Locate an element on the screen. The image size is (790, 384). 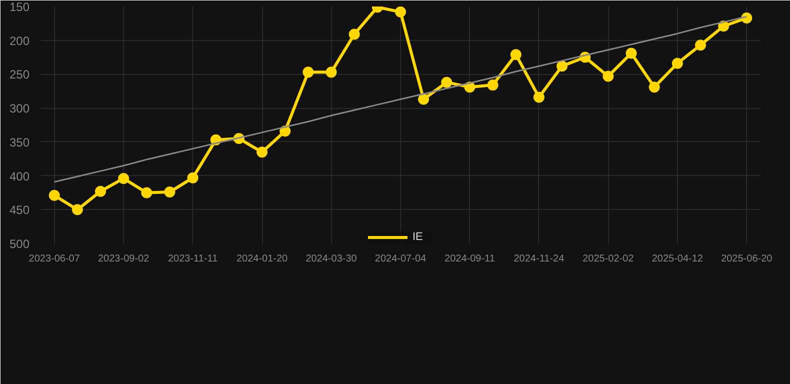
y-tick-label: 400 is located at coordinates (19, 176).